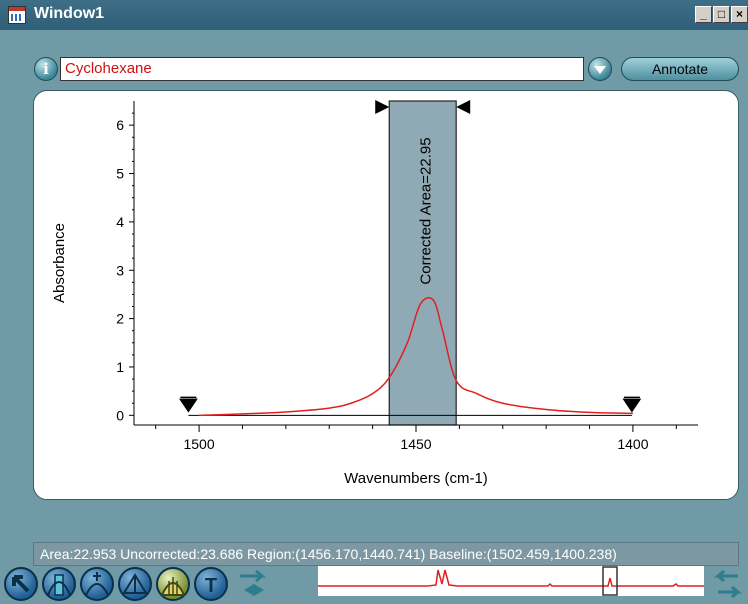 Image resolution: width=748 pixels, height=604 pixels. Describe the element at coordinates (120, 270) in the screenshot. I see `y-tick-label: 3` at that location.